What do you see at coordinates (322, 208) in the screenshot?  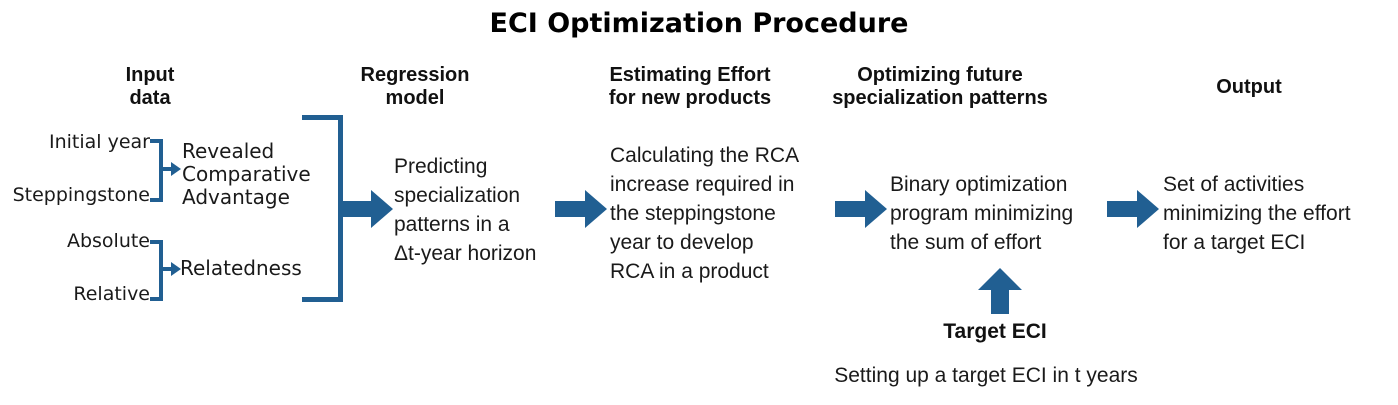 I see `input-collect-bracket` at bounding box center [322, 208].